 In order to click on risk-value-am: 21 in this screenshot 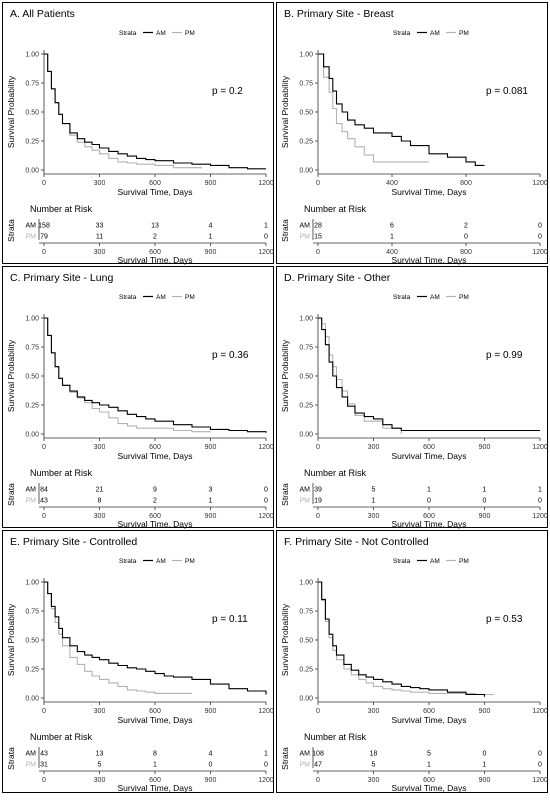, I will do `click(100, 490)`.